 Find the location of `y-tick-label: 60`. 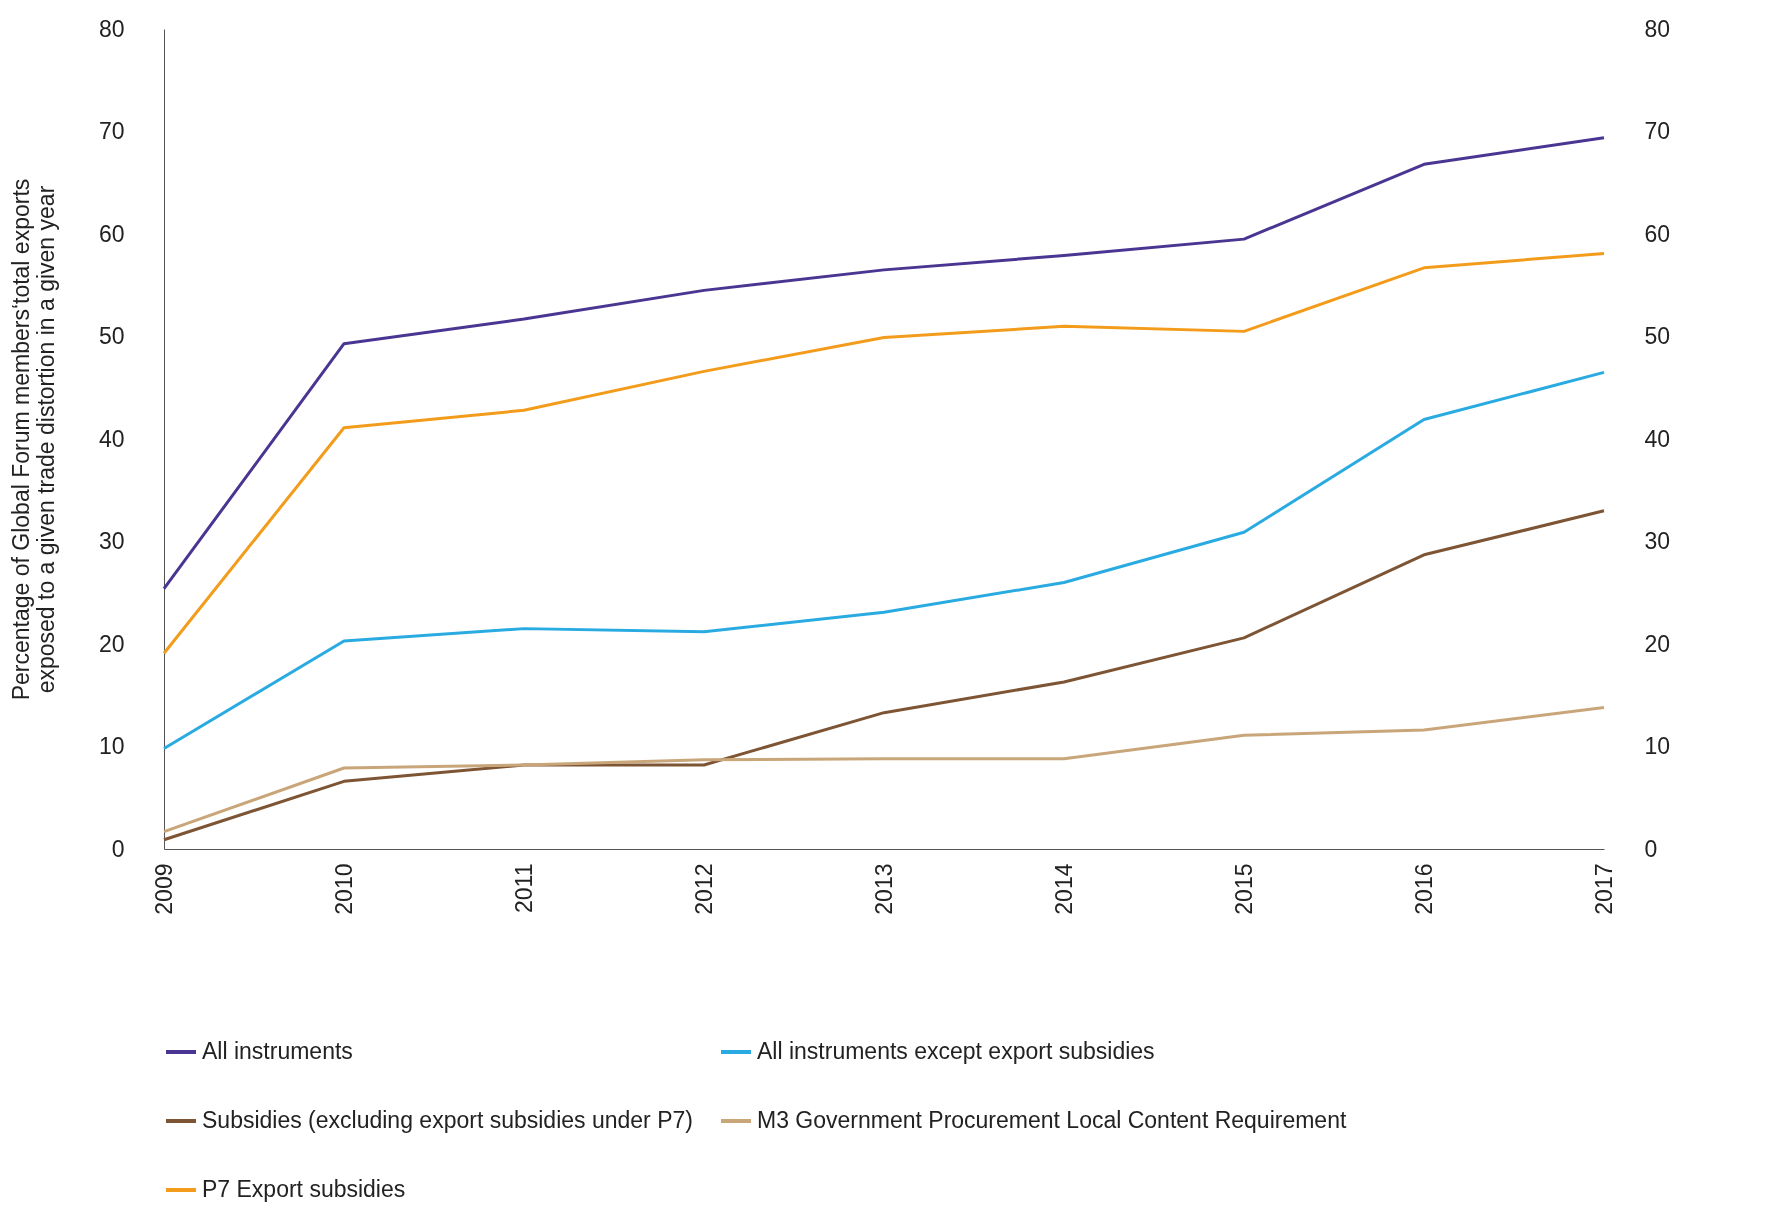

y-tick-label: 60 is located at coordinates (111, 233).